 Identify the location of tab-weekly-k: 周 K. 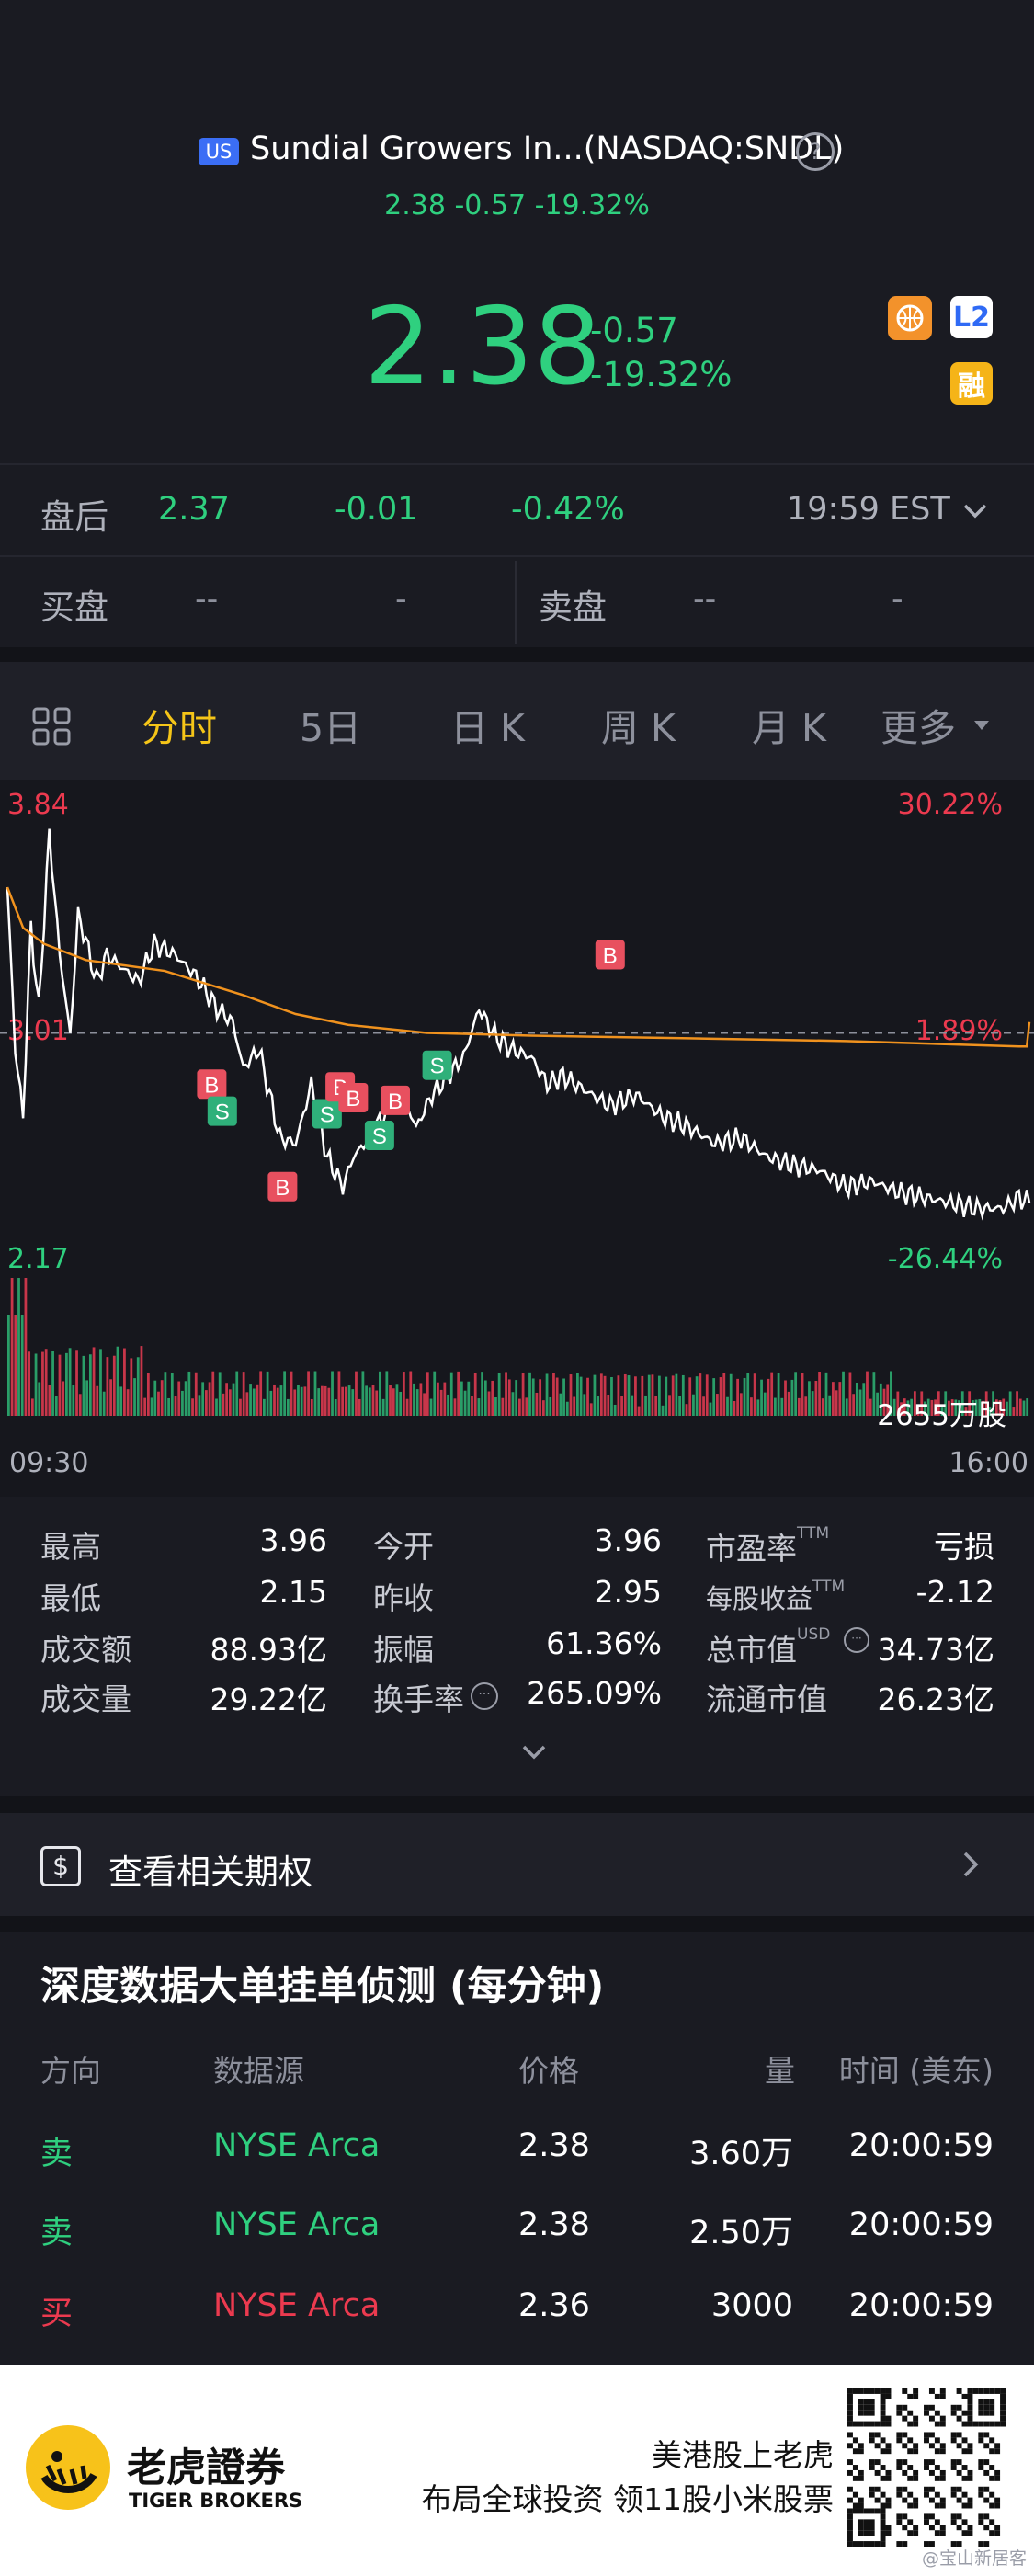
(638, 728).